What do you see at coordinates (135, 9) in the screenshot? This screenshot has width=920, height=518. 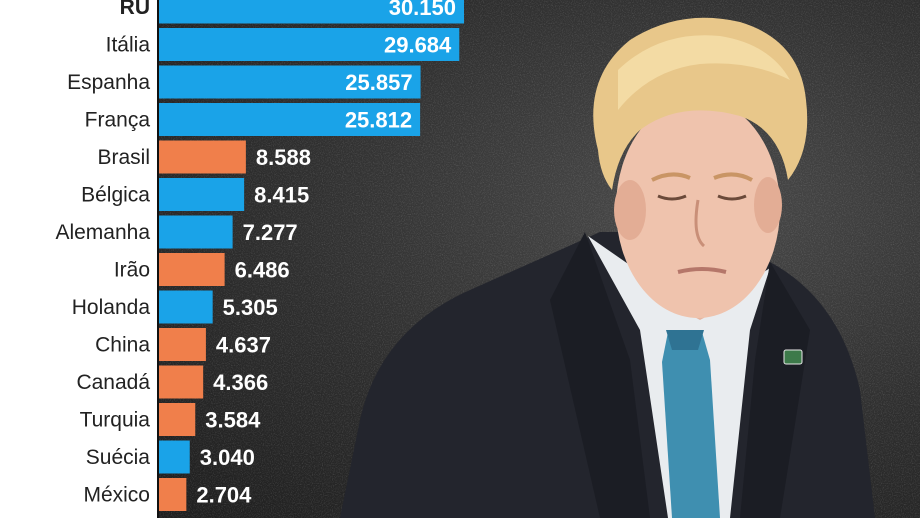 I see `category-label: RU` at bounding box center [135, 9].